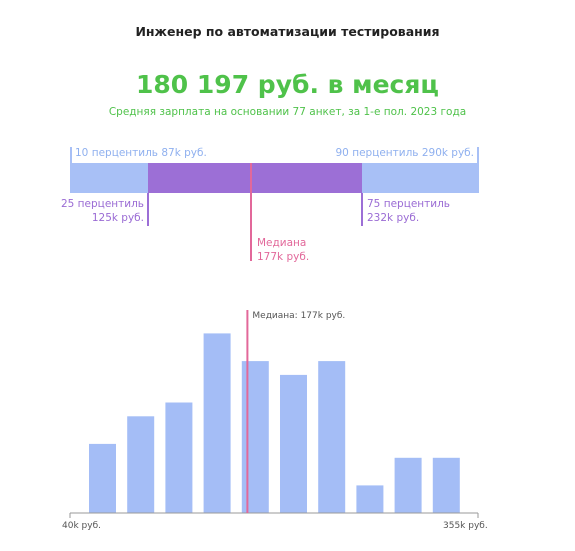 This screenshot has height=551, width=575. What do you see at coordinates (409, 204) in the screenshot?
I see `p75-label-title: 75 перцентиль` at bounding box center [409, 204].